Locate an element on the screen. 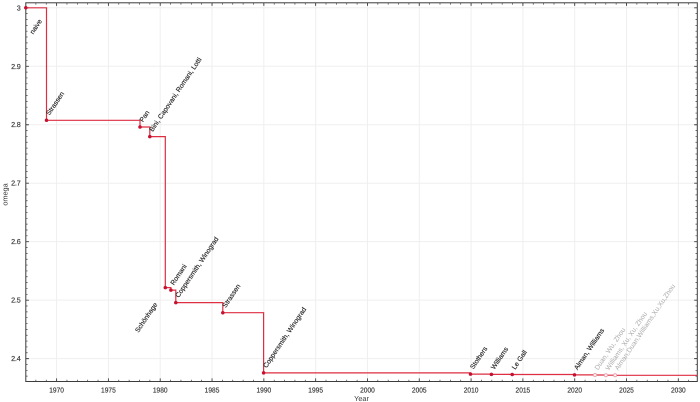  svg-text: 2.5 is located at coordinates (16, 300).